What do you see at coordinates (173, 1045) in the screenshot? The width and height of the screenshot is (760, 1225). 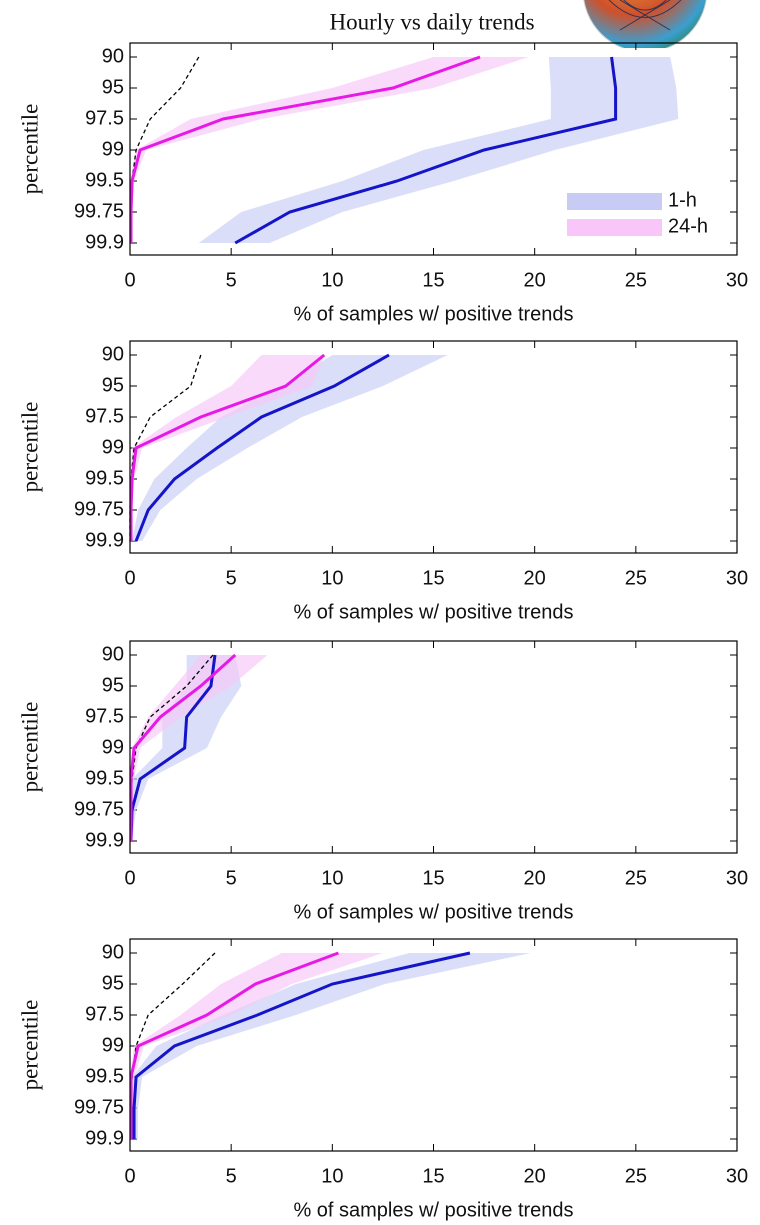 I see `reference-line` at bounding box center [173, 1045].